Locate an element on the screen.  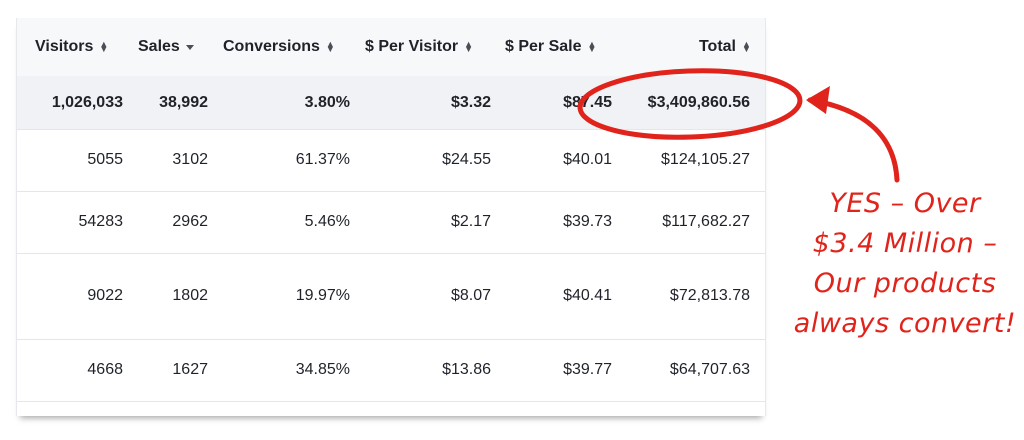
column-header-per-visitor: $ Per Visitor ▲ ▼ is located at coordinates (435, 47).